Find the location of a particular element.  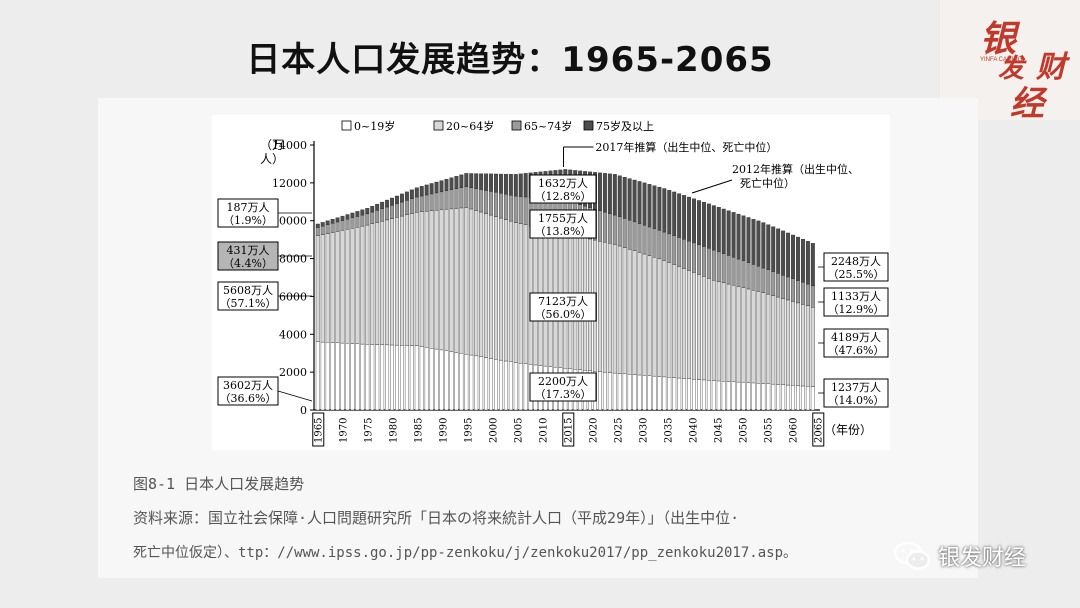

label-1965-1-value: 431万人 is located at coordinates (248, 250).